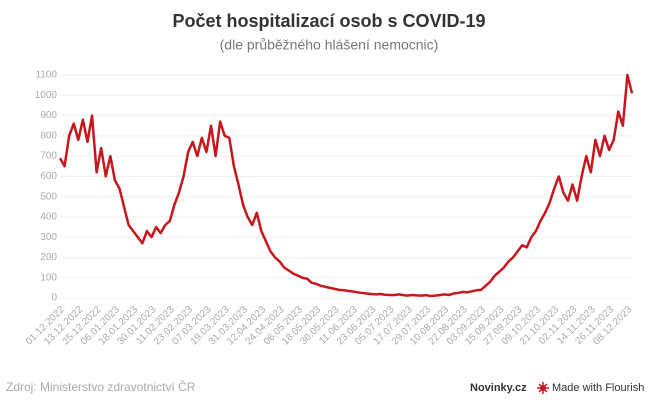 The image size is (658, 400). Describe the element at coordinates (48, 176) in the screenshot. I see `y-tick-label: 600` at that location.